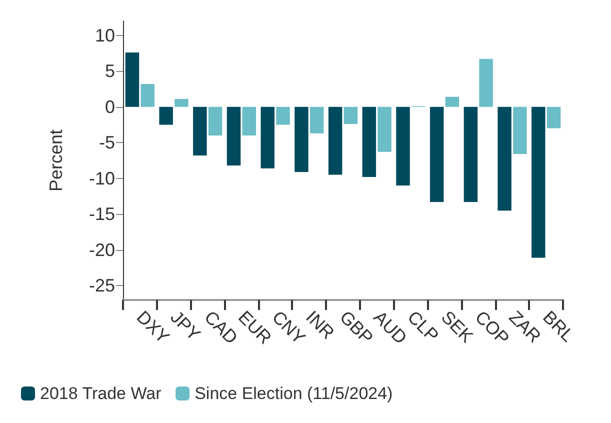 This screenshot has width=611, height=423. What do you see at coordinates (104, 35) in the screenshot?
I see `y-tick-label: 10` at bounding box center [104, 35].